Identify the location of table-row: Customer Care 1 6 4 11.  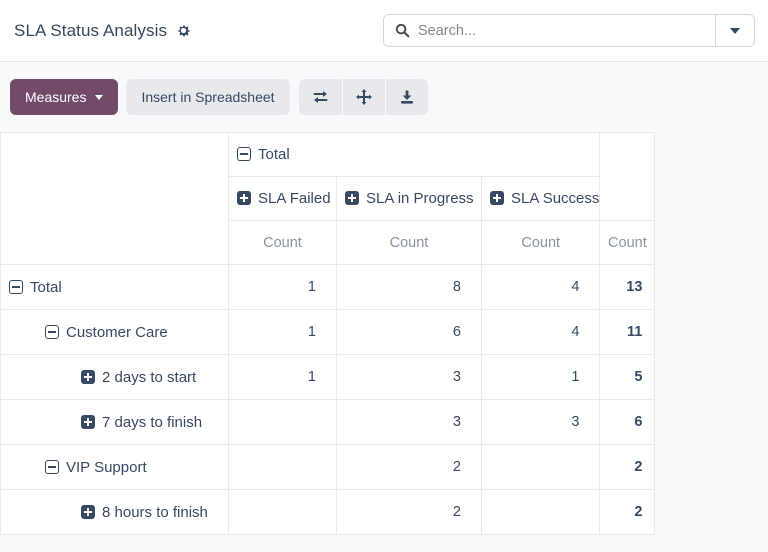
(328, 332).